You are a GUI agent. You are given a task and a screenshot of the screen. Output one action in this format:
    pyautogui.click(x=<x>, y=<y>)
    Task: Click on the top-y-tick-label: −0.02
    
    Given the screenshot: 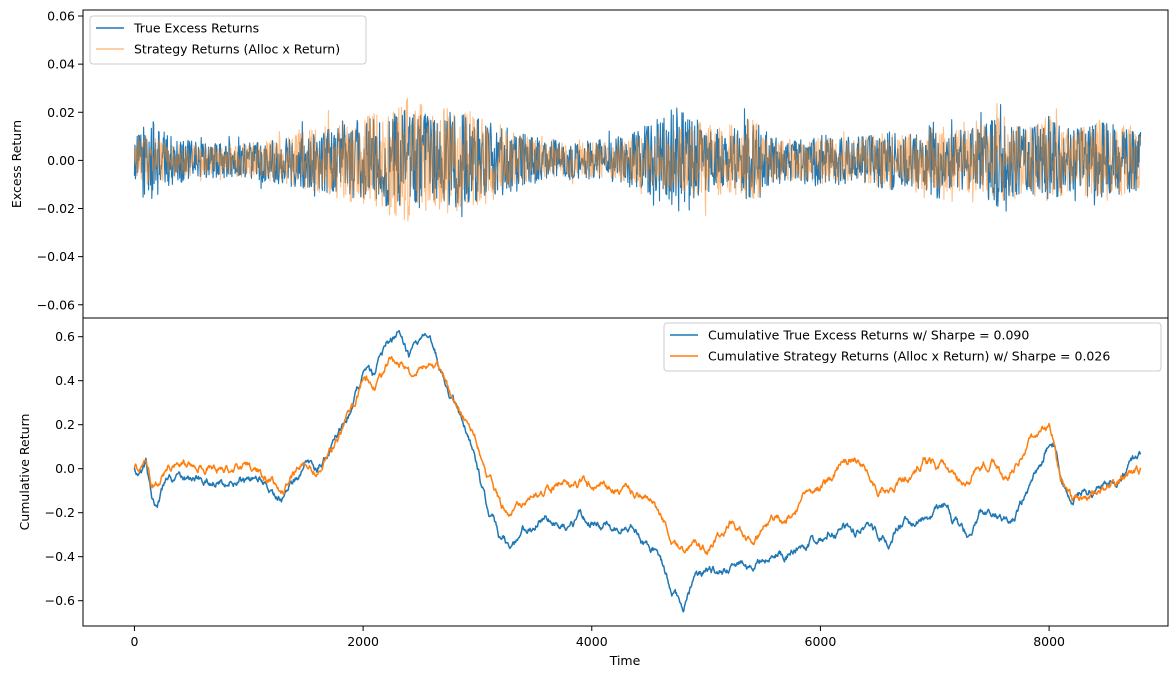 What is the action you would take?
    pyautogui.click(x=56, y=208)
    